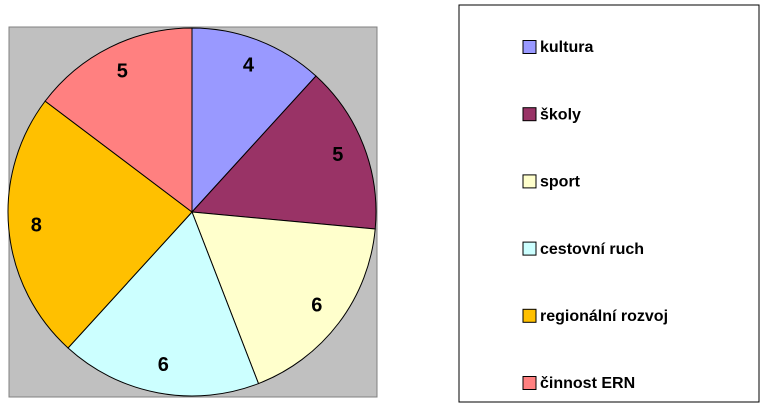 The image size is (763, 407). Describe the element at coordinates (587, 383) in the screenshot. I see `legend-label: činnost ERN` at that location.